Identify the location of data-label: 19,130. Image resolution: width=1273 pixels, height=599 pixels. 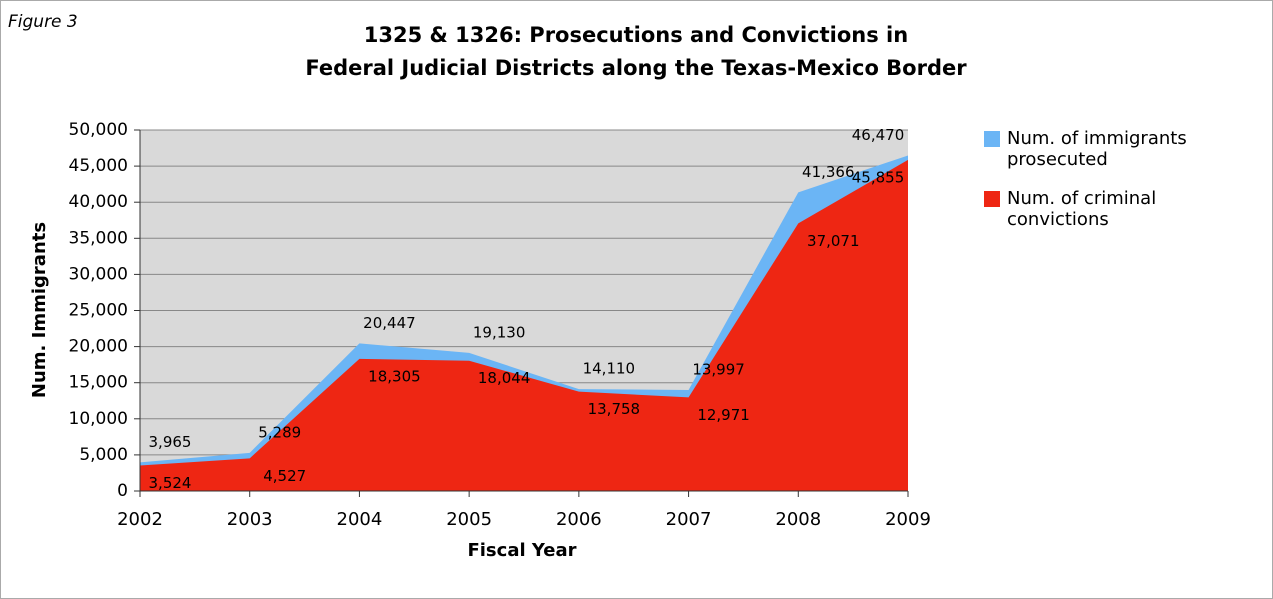
(499, 332).